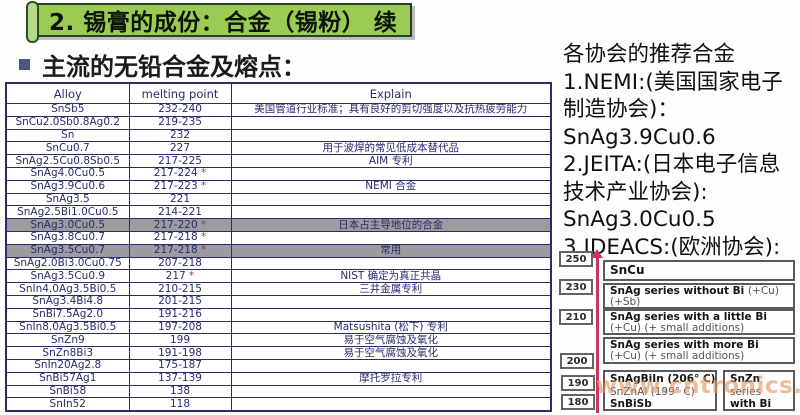 This screenshot has height=415, width=800. I want to click on temperature-axis-arrow, so click(597, 335).